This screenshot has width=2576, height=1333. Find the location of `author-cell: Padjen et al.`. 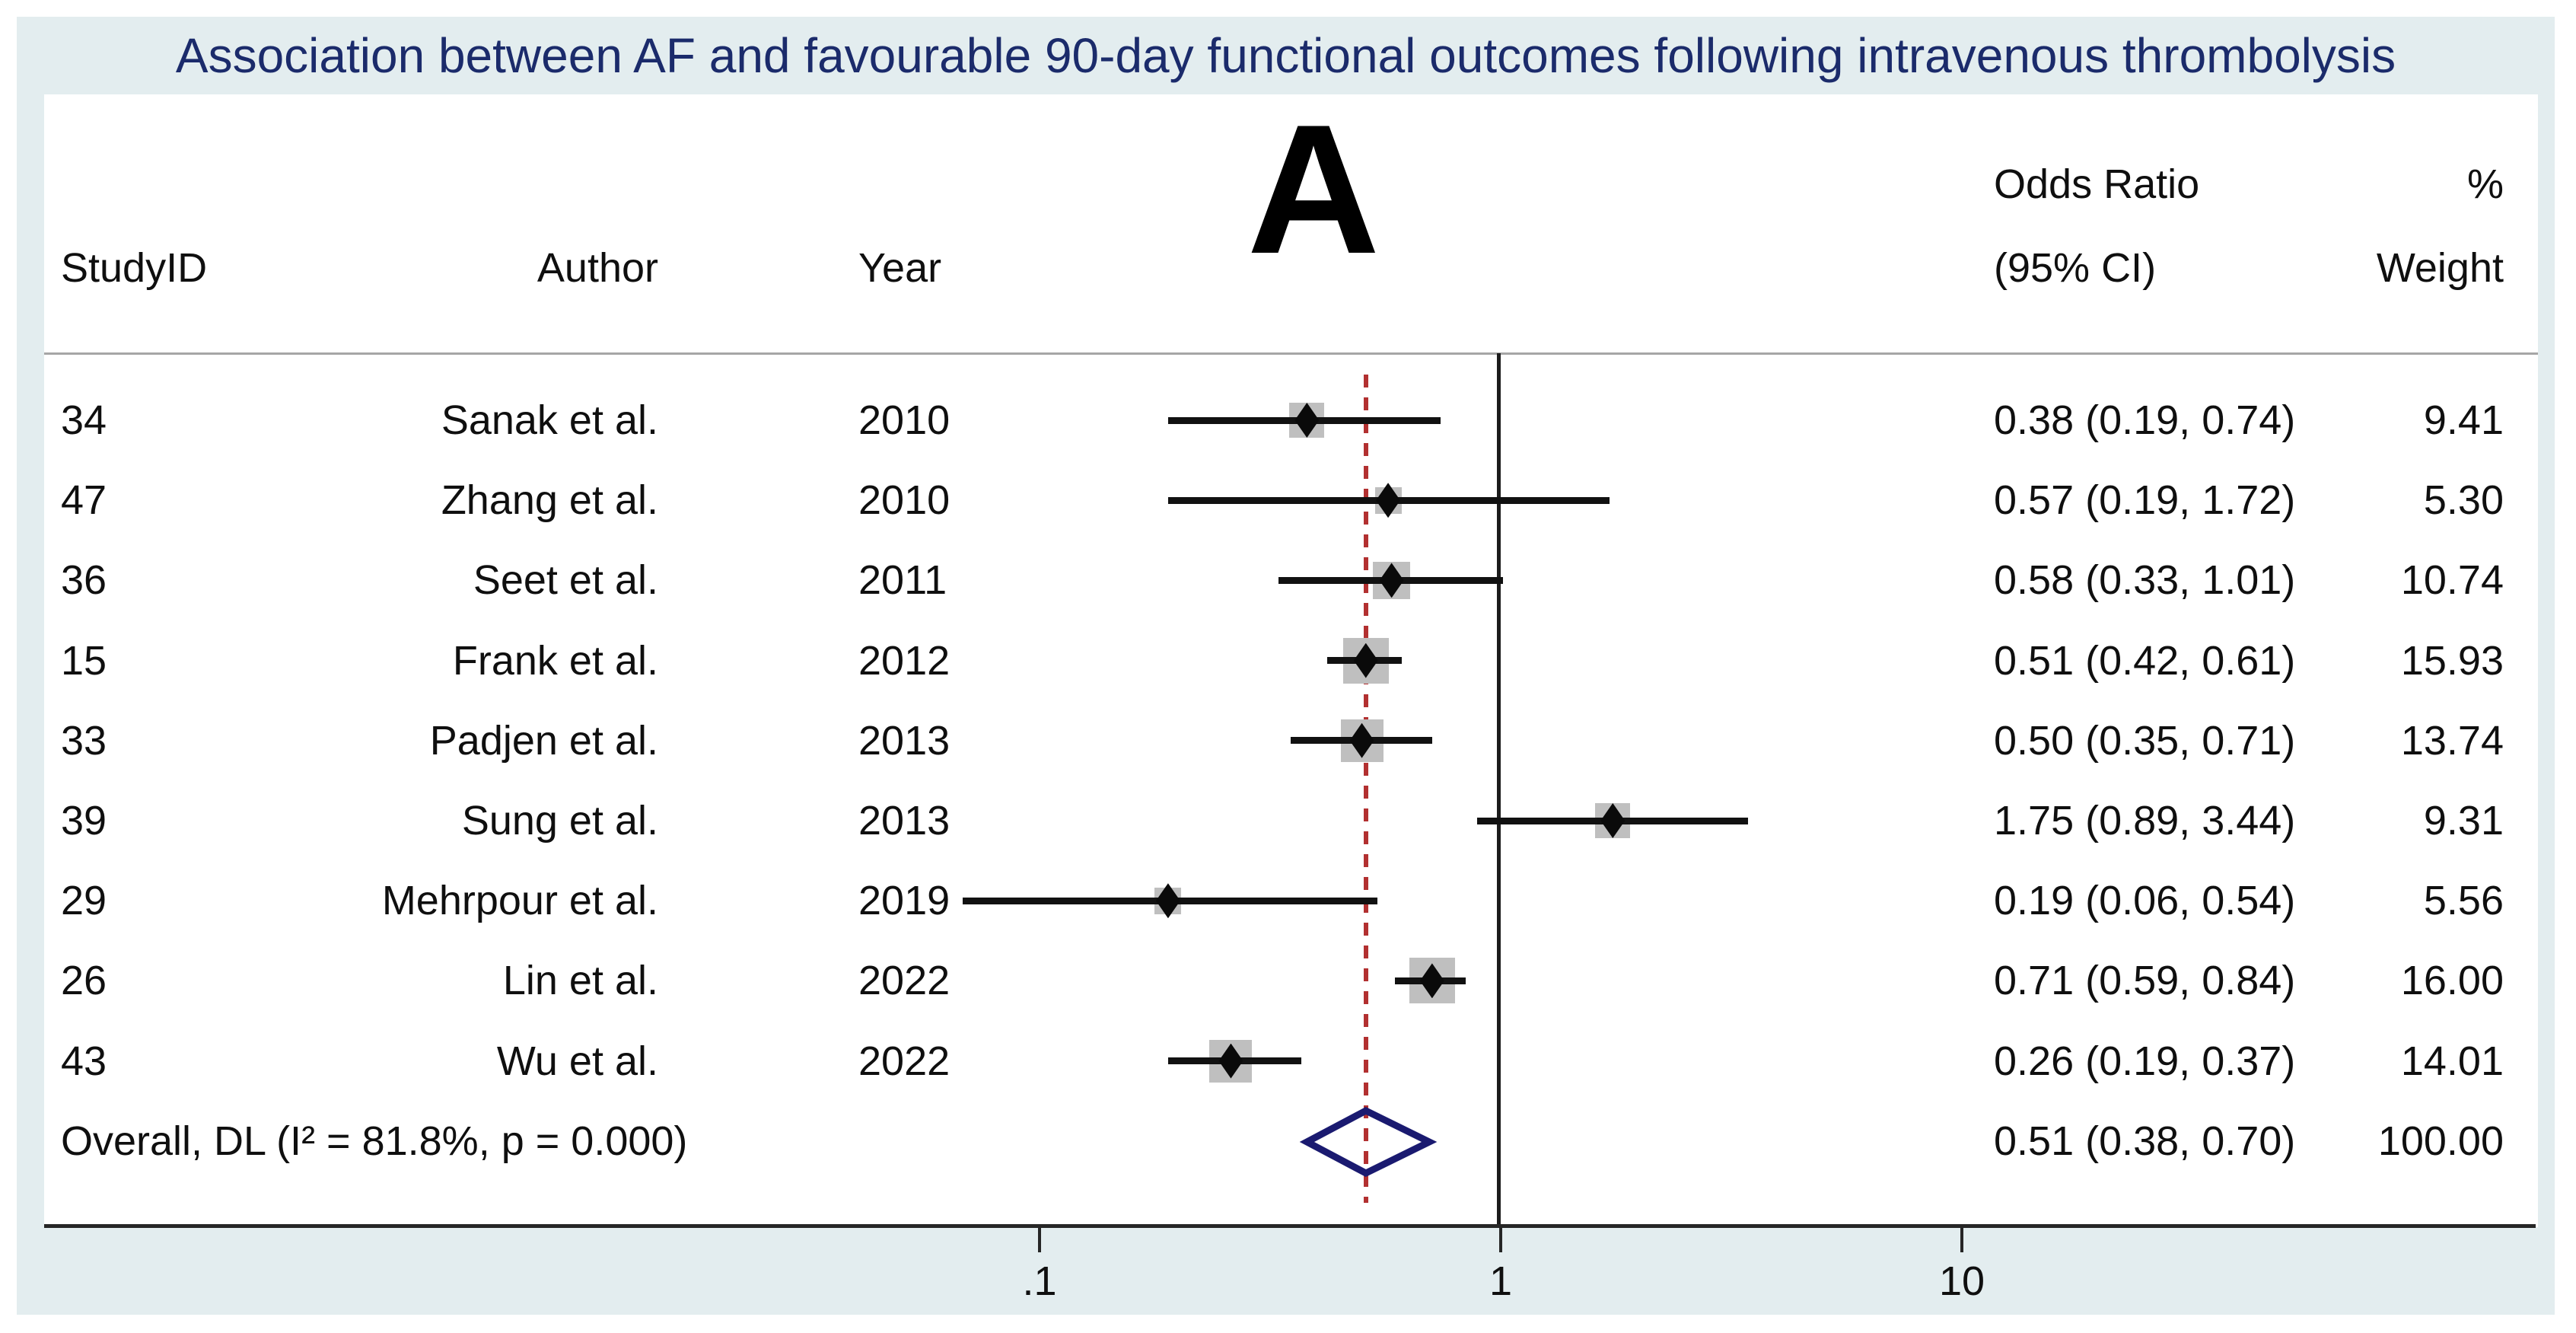

author-cell: Padjen et al. is located at coordinates (543, 740).